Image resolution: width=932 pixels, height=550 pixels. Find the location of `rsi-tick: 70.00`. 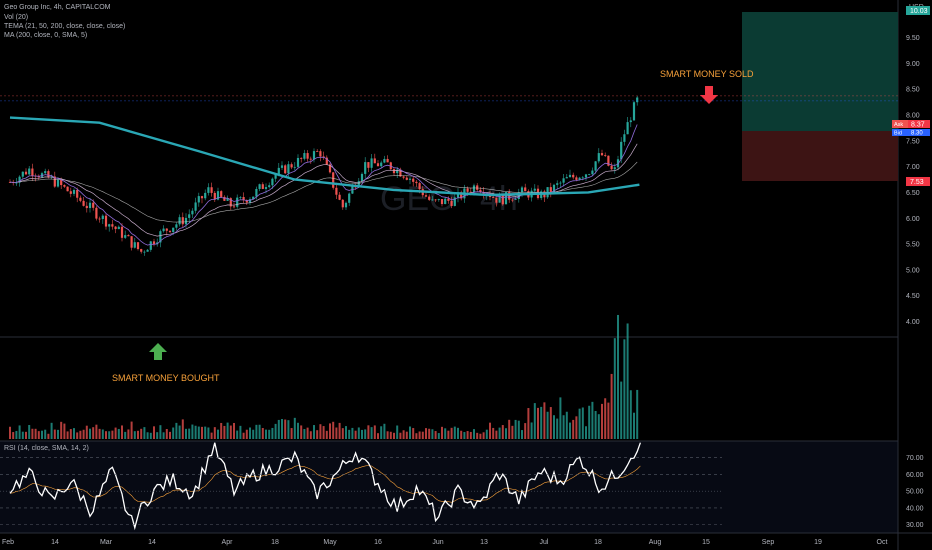

rsi-tick: 70.00 is located at coordinates (915, 458).